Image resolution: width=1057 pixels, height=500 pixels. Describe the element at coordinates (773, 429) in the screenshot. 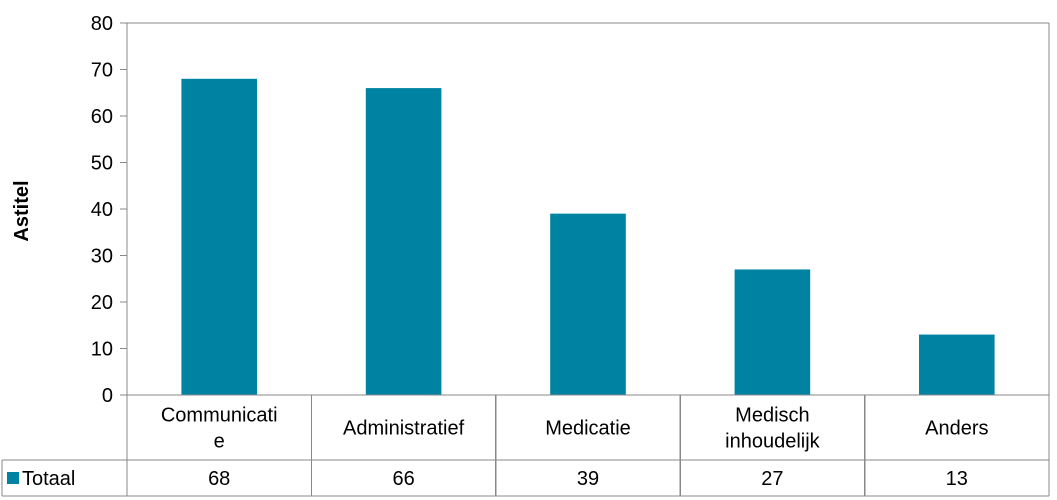

I see `x-tick-label: Medisch inhoudelijk` at that location.